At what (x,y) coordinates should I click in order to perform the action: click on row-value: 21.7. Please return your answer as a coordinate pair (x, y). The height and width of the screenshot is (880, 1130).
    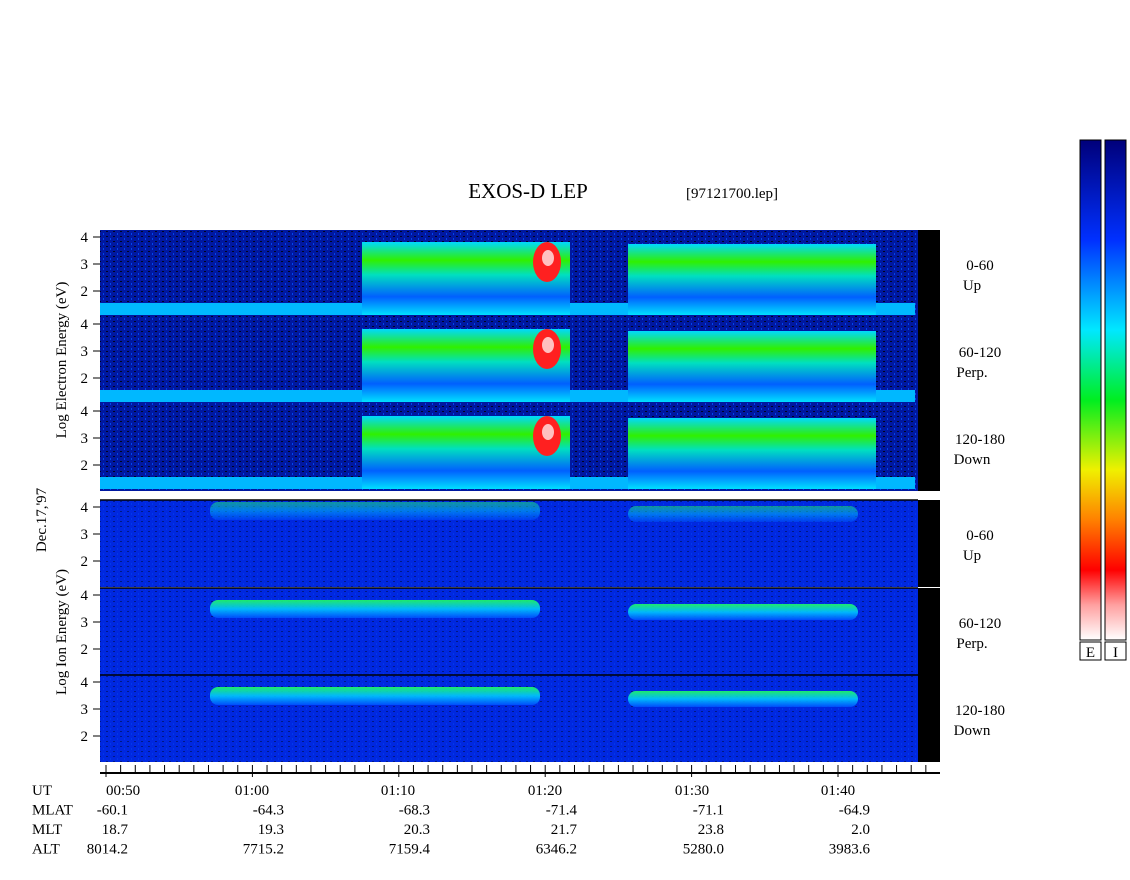
    Looking at the image, I should click on (564, 830).